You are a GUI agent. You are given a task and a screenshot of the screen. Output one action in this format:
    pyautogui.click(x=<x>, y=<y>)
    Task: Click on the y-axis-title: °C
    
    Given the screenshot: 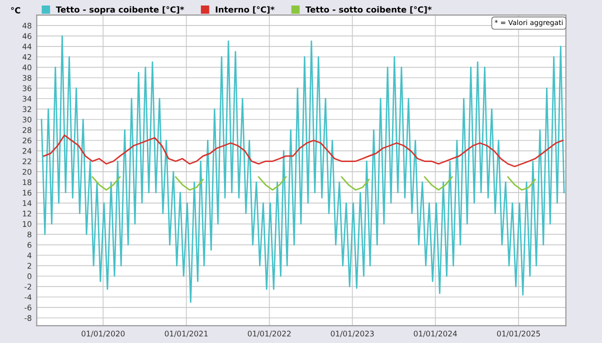 What is the action you would take?
    pyautogui.click(x=15, y=10)
    